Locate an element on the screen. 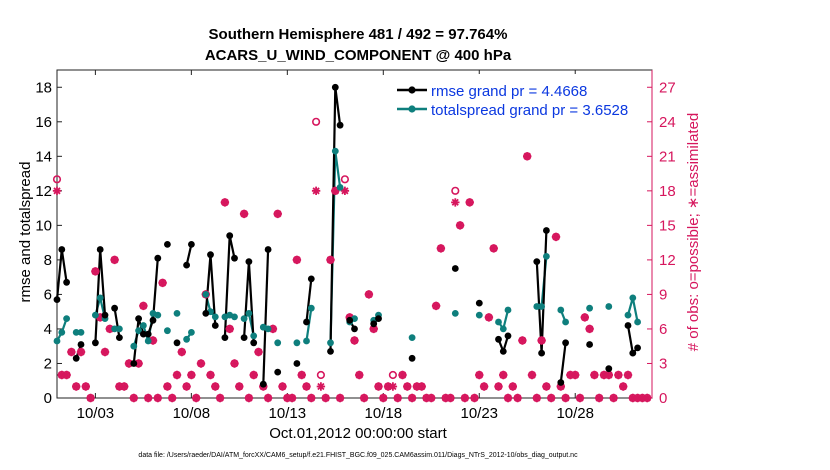  y-axis-left-label: rmse and totalspread is located at coordinates (25, 232).